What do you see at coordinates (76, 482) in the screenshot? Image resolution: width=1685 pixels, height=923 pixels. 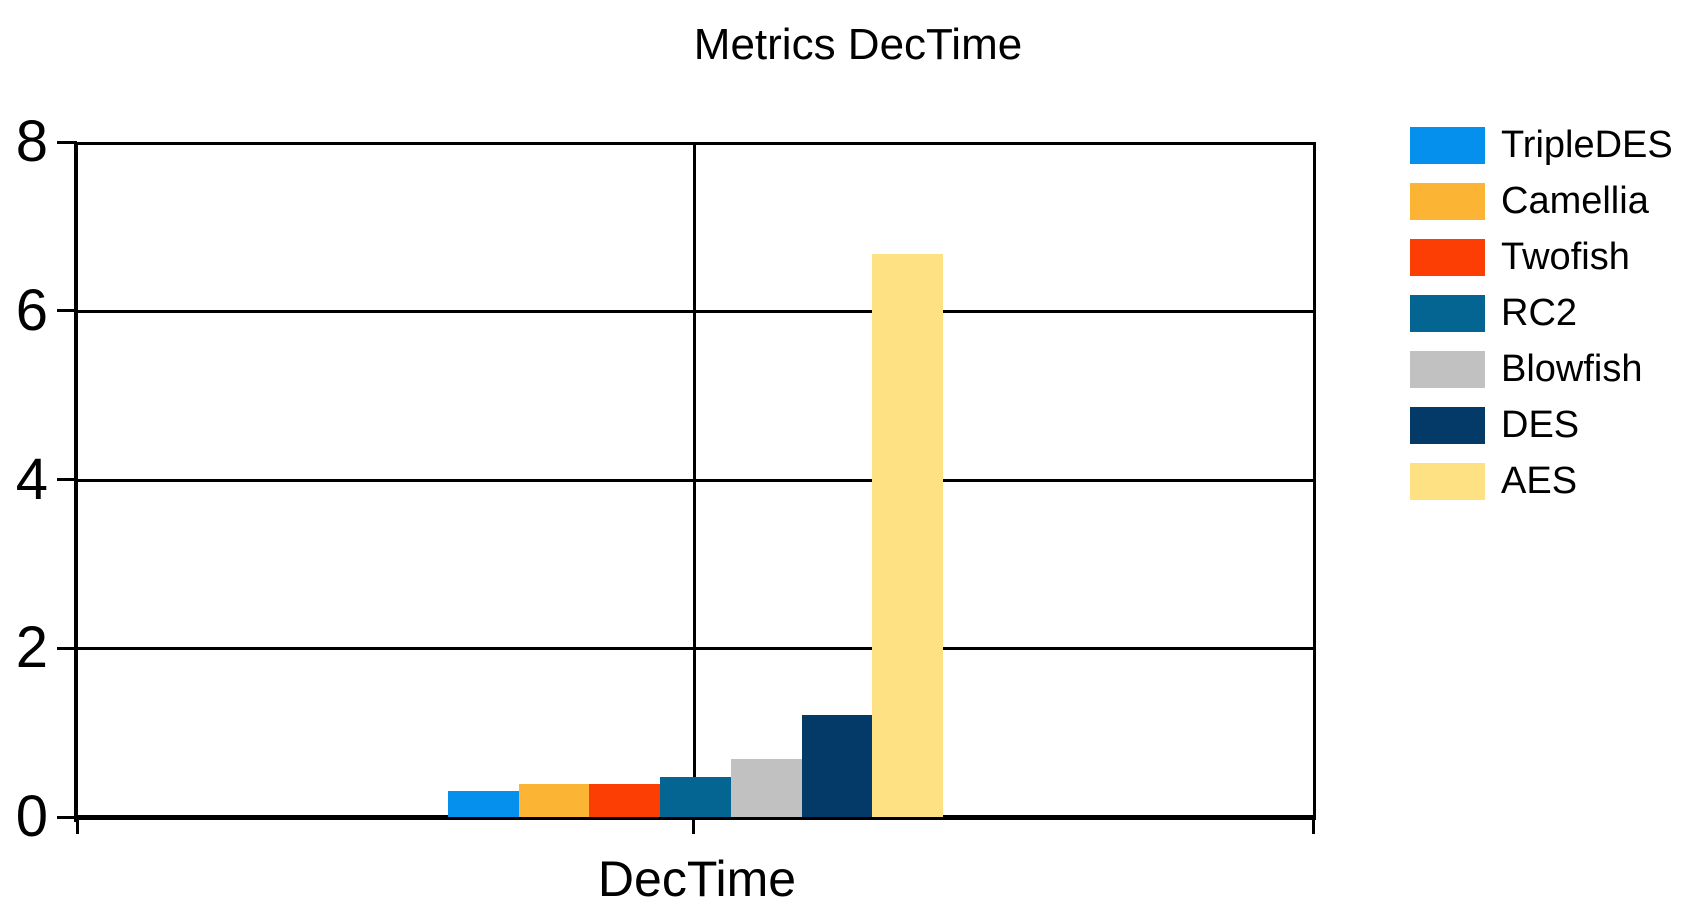 I see `y-axis-line` at bounding box center [76, 482].